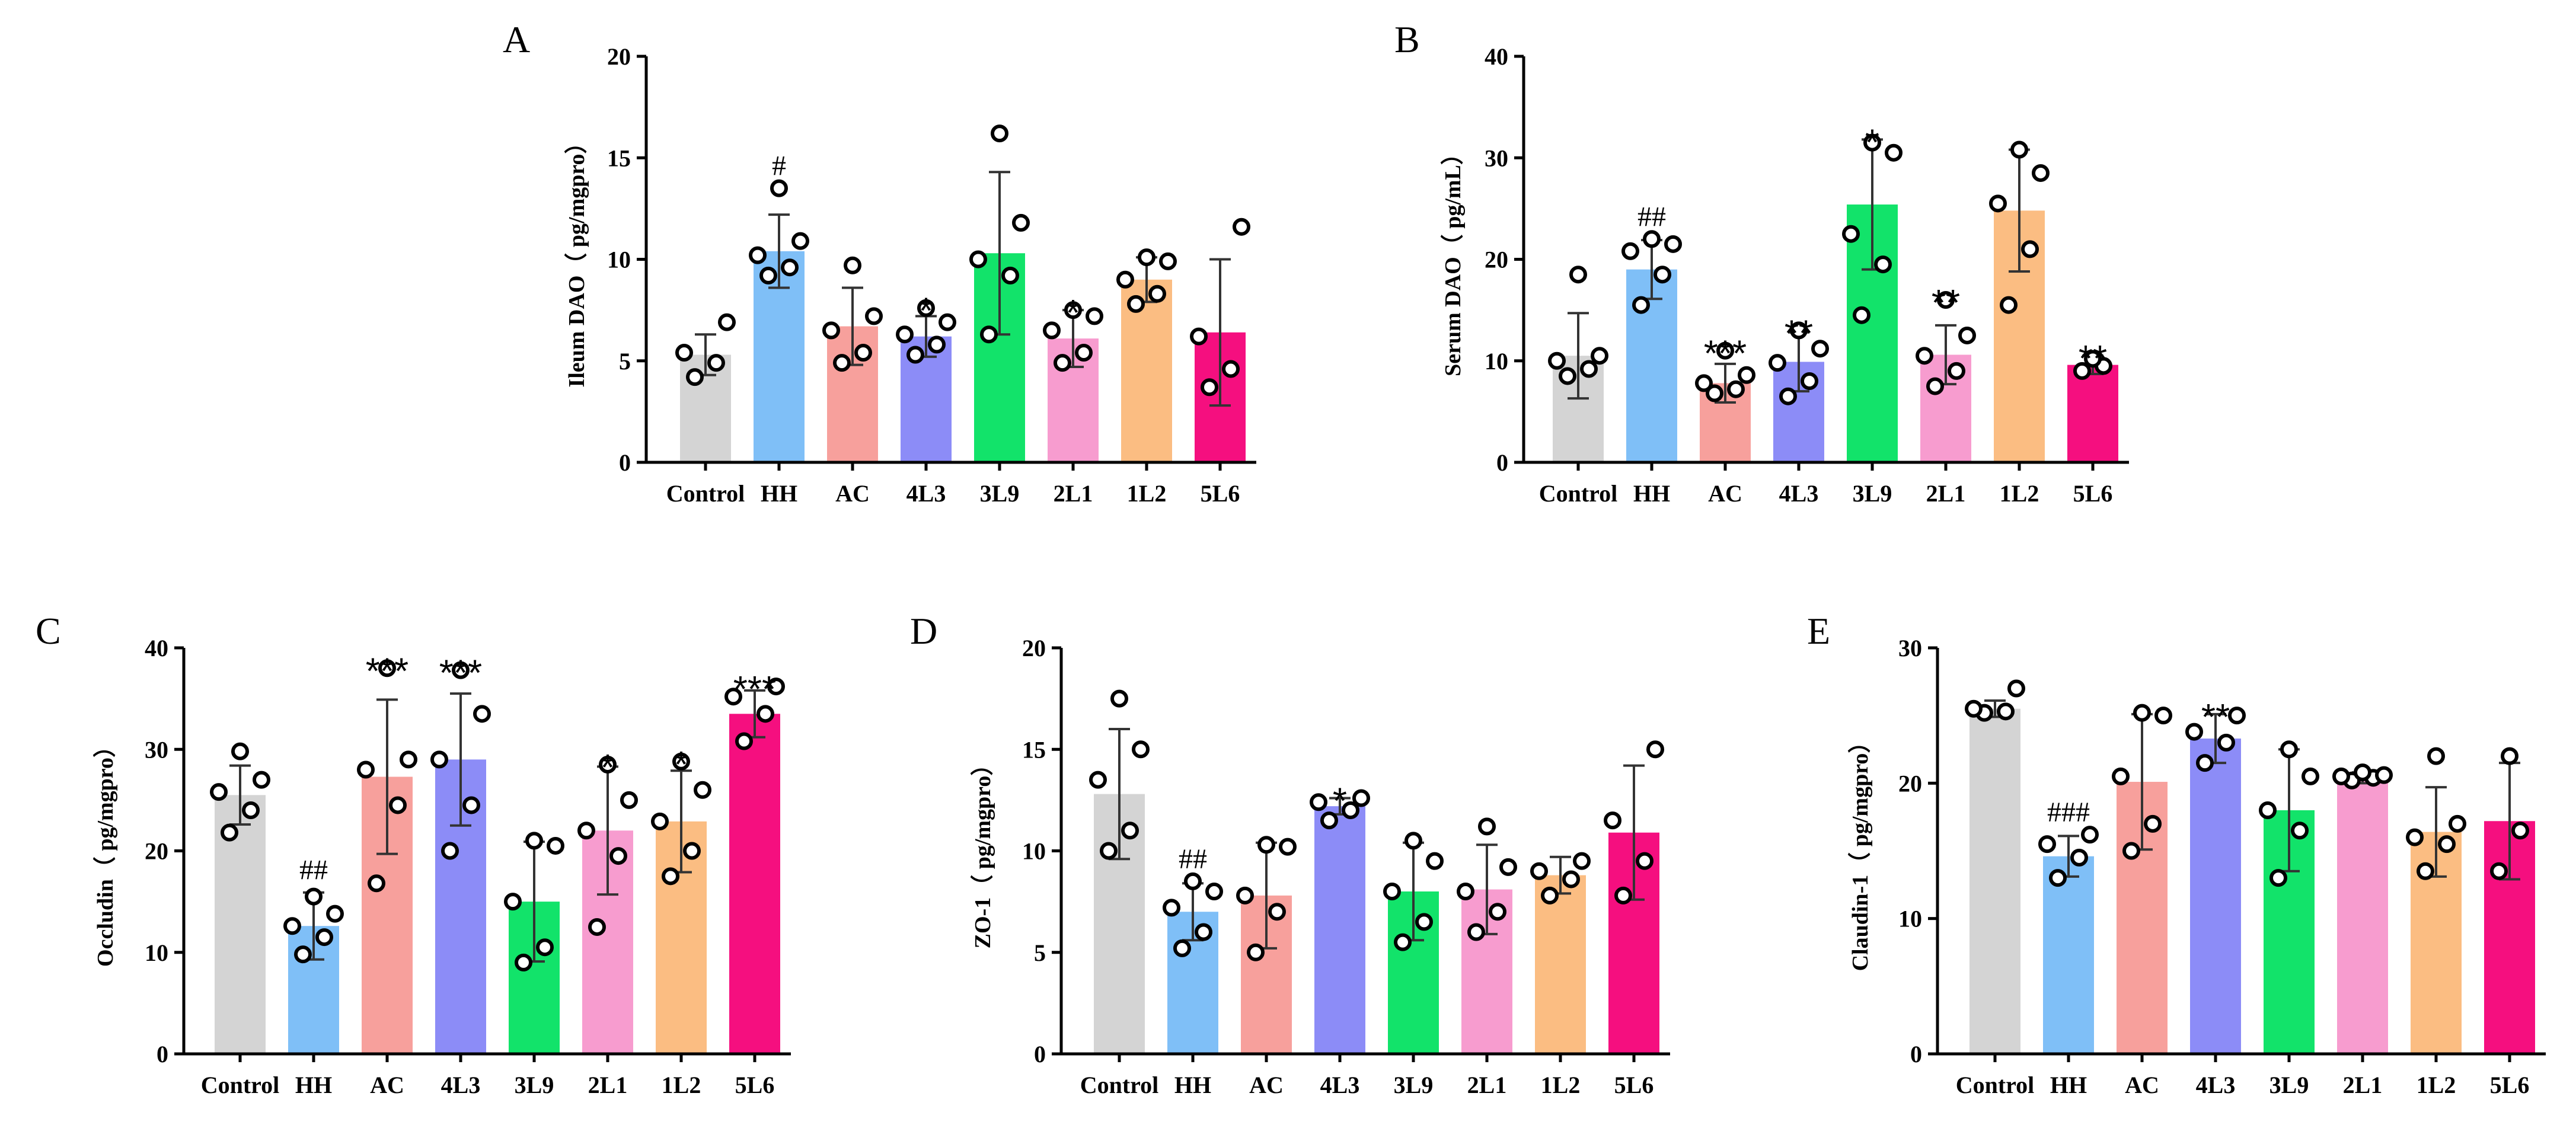 The height and width of the screenshot is (1125, 2576). What do you see at coordinates (1571, 879) in the screenshot?
I see `panel-d-point-1l2` at bounding box center [1571, 879].